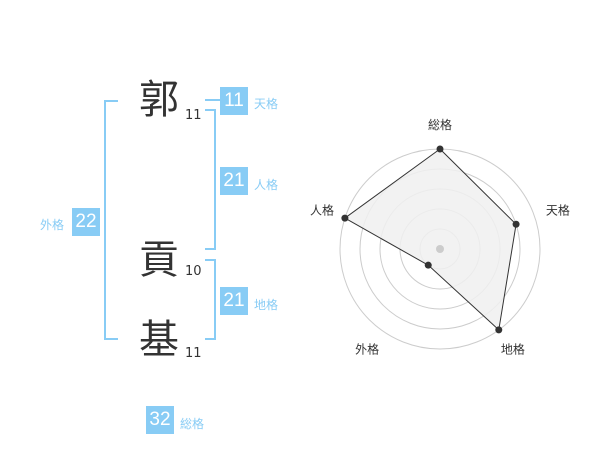 This screenshot has width=600, height=470. I want to click on name-char-3: 基, so click(159, 340).